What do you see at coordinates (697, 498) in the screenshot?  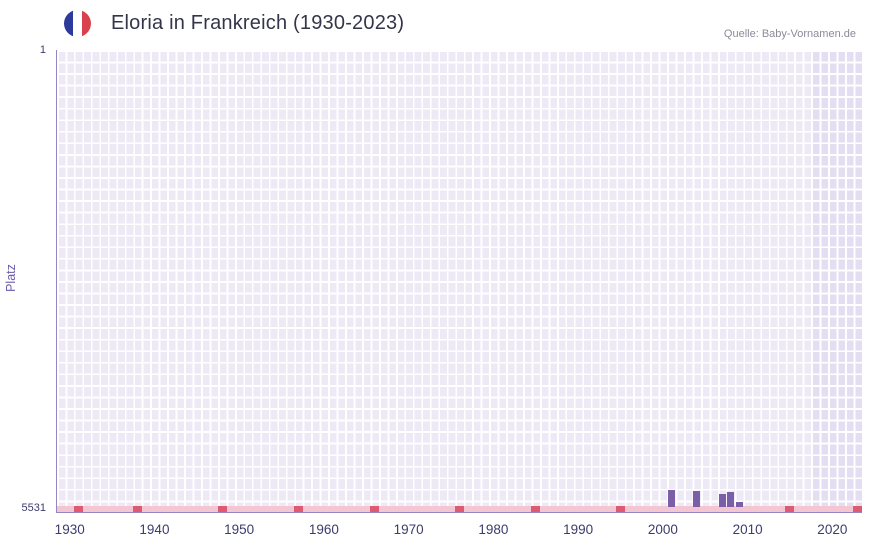 I see `rank-bar-2004` at bounding box center [697, 498].